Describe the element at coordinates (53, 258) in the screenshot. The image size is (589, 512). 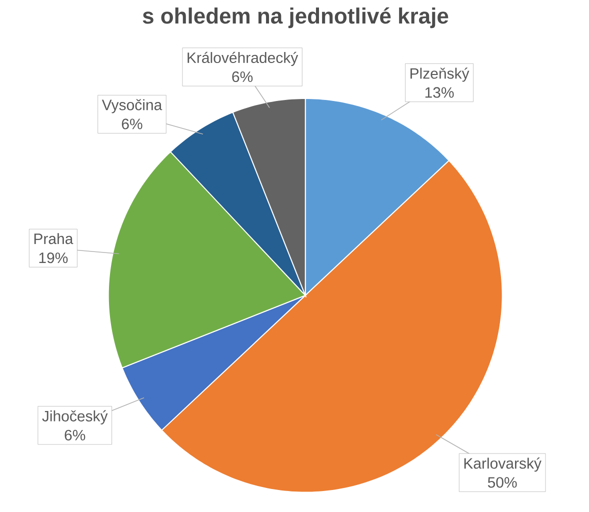
I see `data-label: 19%` at that location.